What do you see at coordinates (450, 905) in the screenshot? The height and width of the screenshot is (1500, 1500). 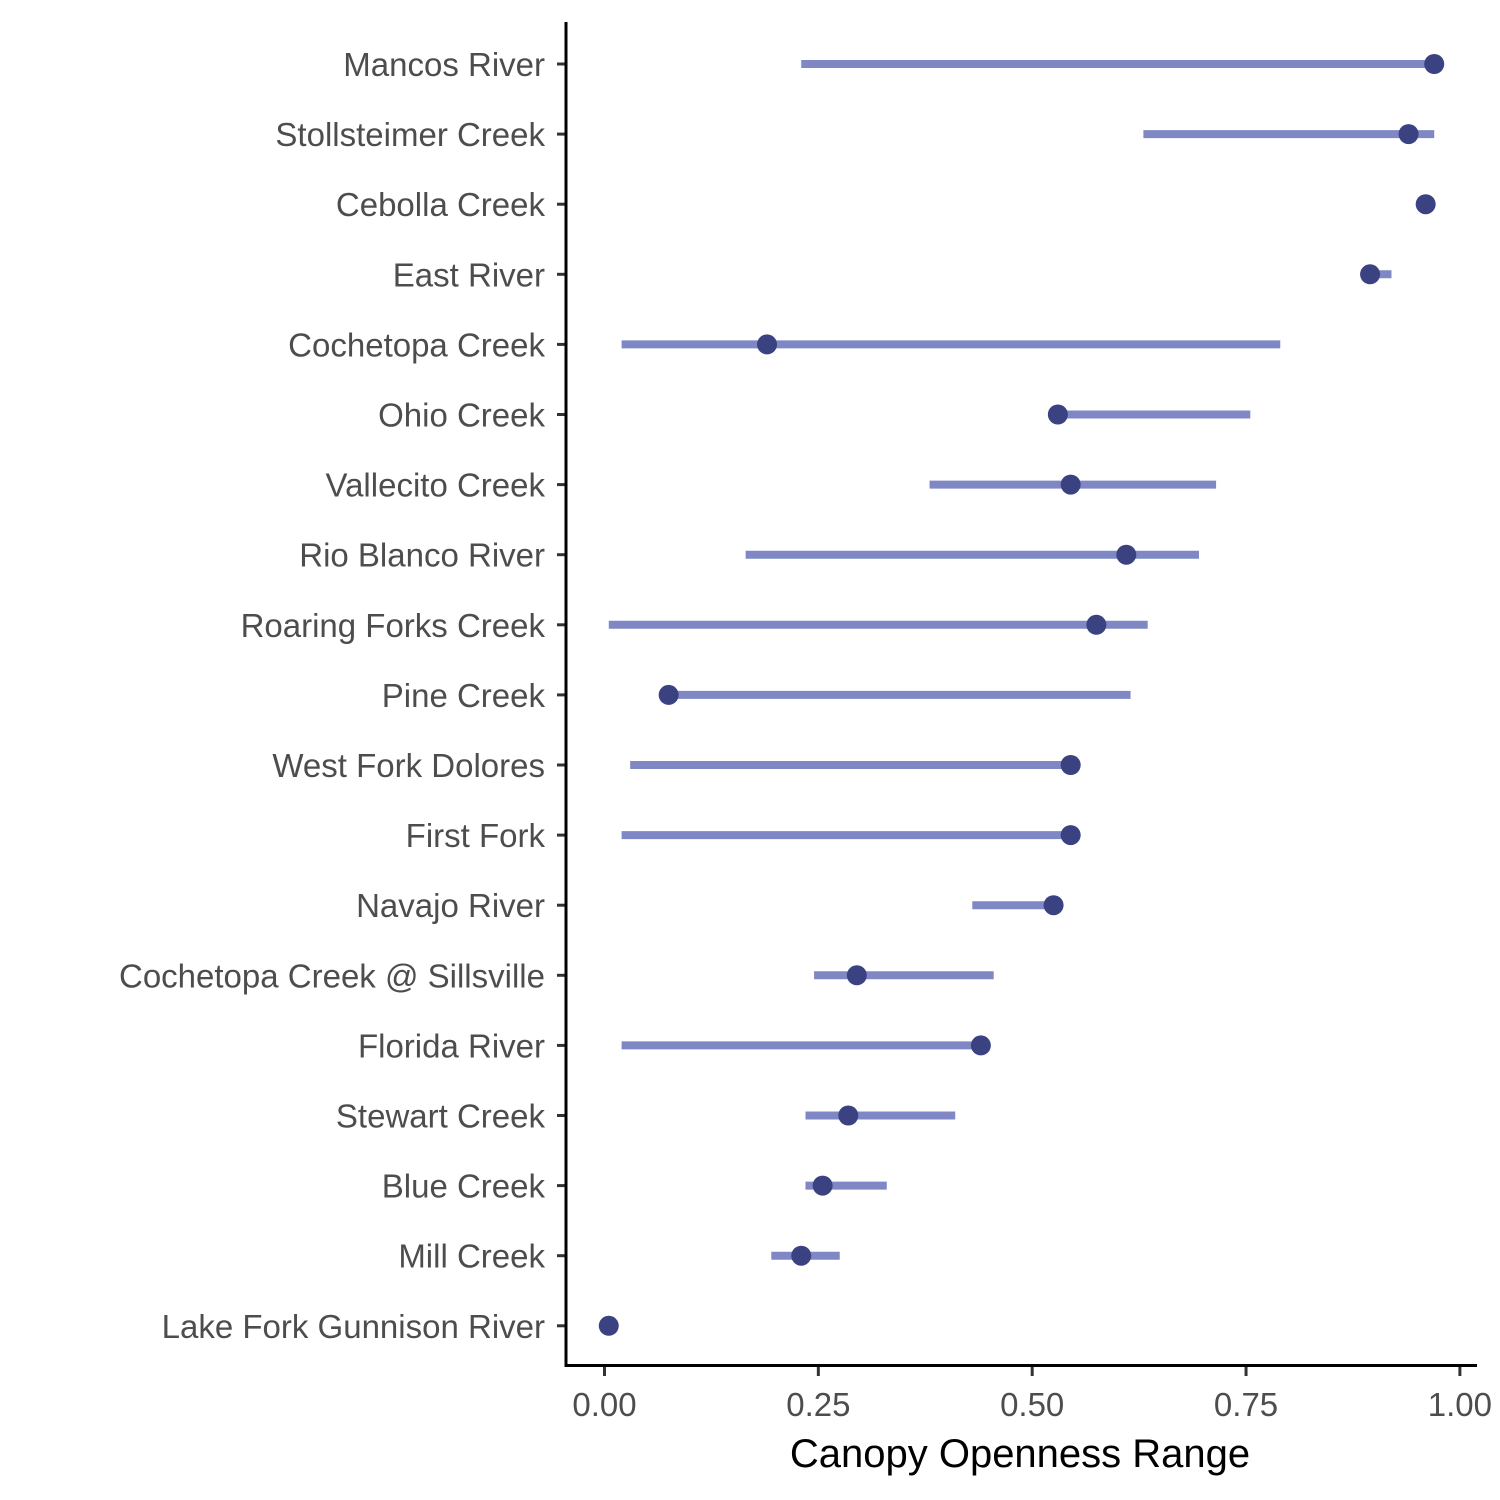 I see `category-label: Navajo River` at bounding box center [450, 905].